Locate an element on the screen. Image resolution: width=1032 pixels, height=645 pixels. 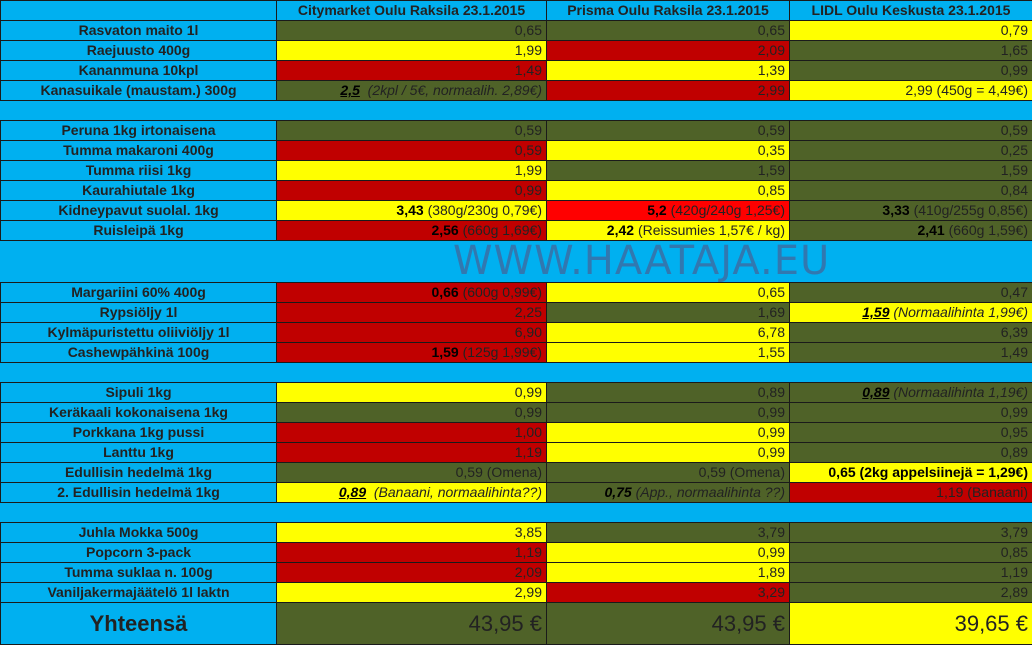
price-value: 0,65 (2kg appelsiinejä = 1,29€) is located at coordinates (928, 472).